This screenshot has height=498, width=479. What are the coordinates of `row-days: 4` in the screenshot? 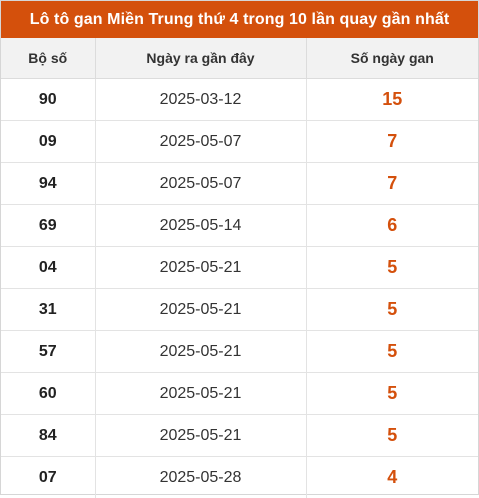 It's located at (392, 477).